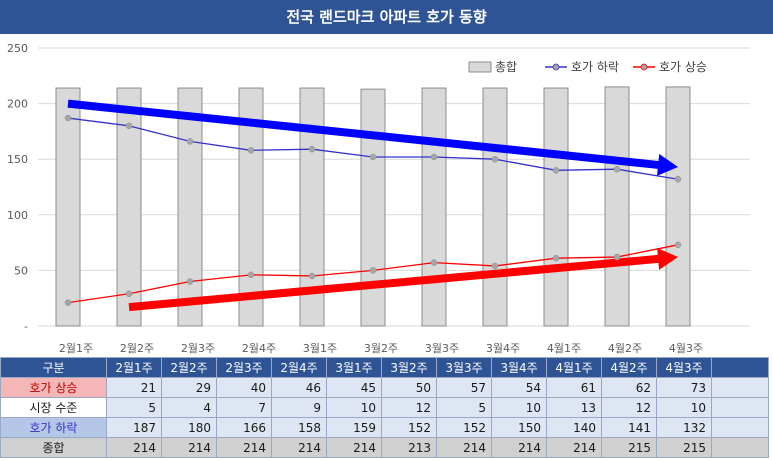 The height and width of the screenshot is (461, 773). I want to click on x-tick-label: 2월4주, so click(259, 348).